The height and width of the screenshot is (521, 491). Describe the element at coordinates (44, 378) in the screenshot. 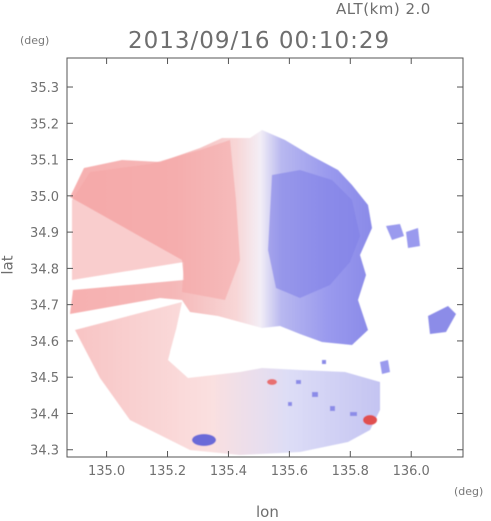

I see `y-tick-label: 34.5` at that location.